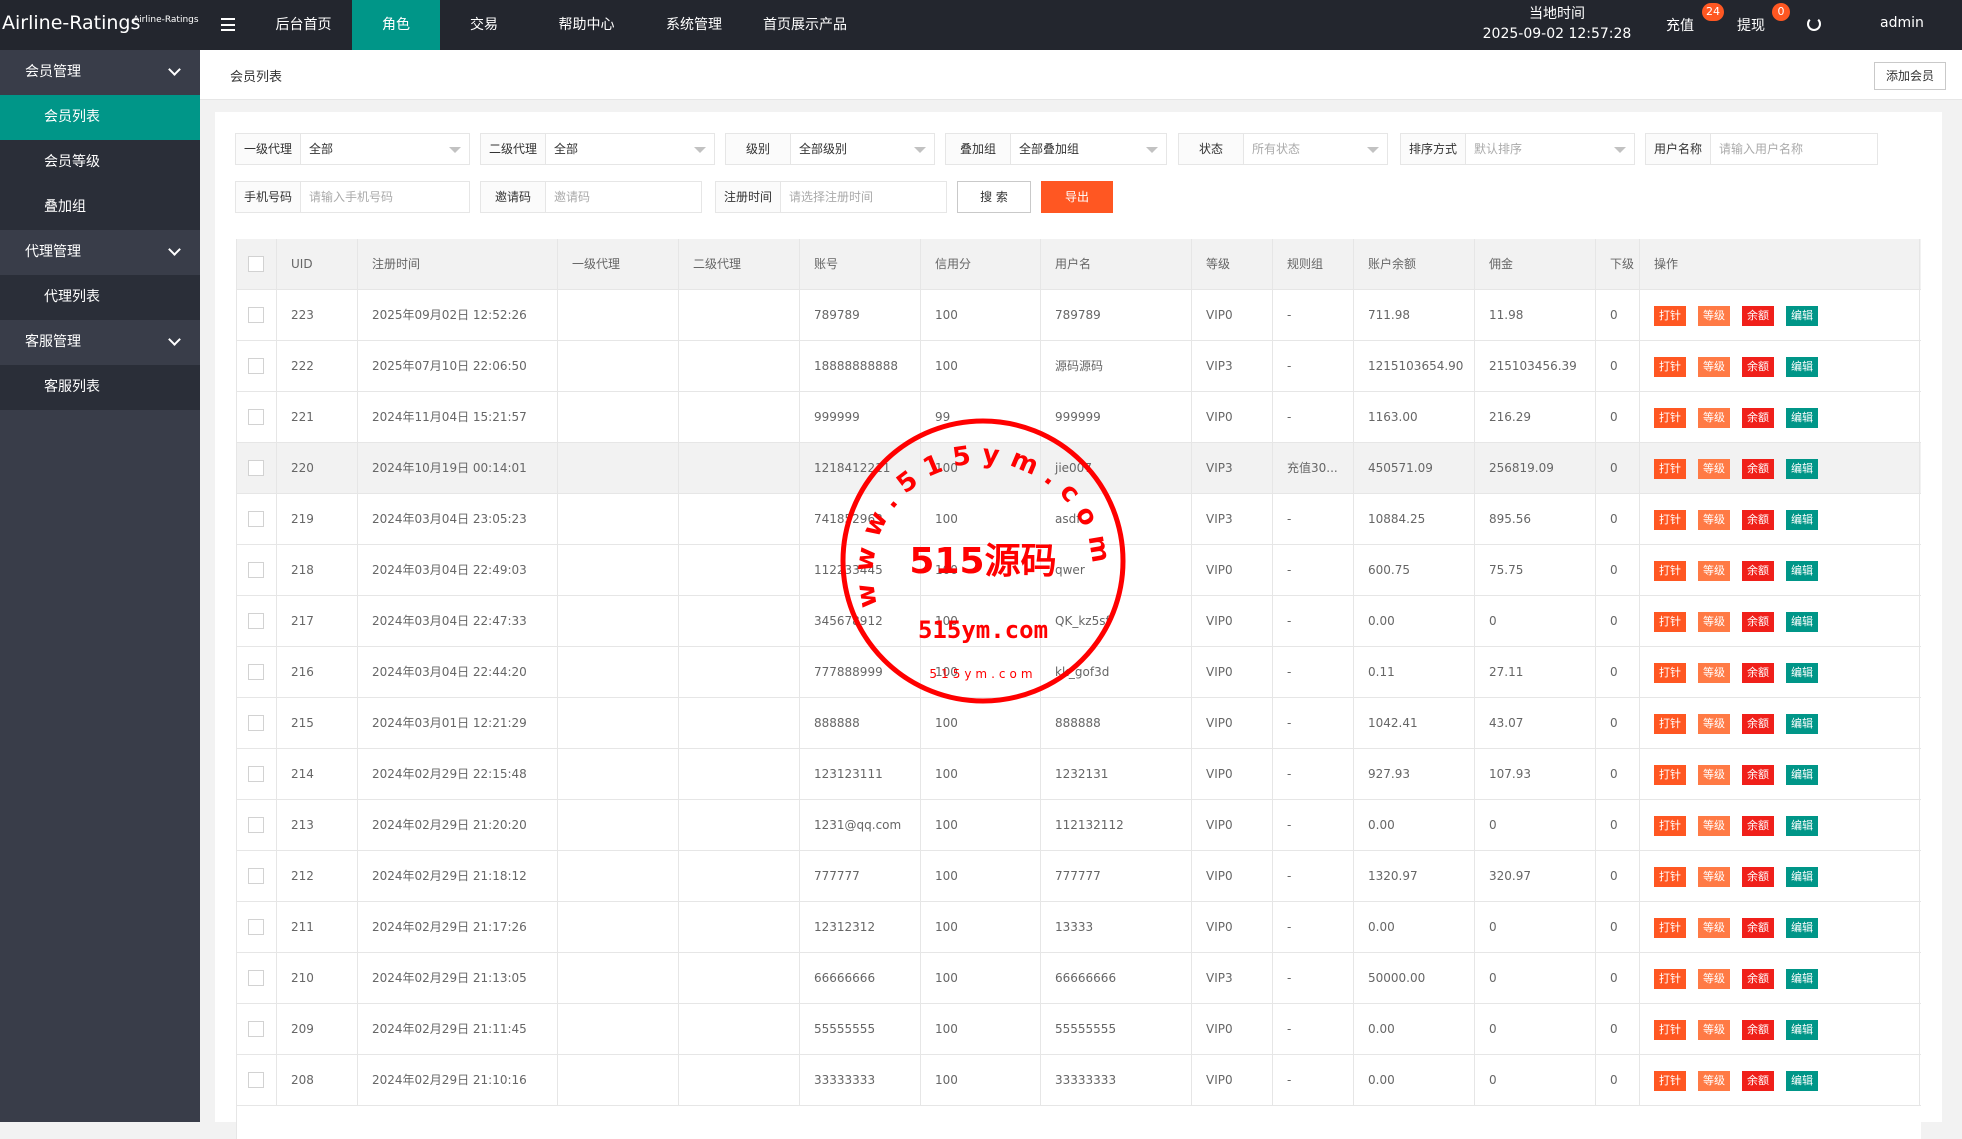 The height and width of the screenshot is (1139, 1962). Describe the element at coordinates (100, 162) in the screenshot. I see `sidebar-item: 会员等级` at that location.